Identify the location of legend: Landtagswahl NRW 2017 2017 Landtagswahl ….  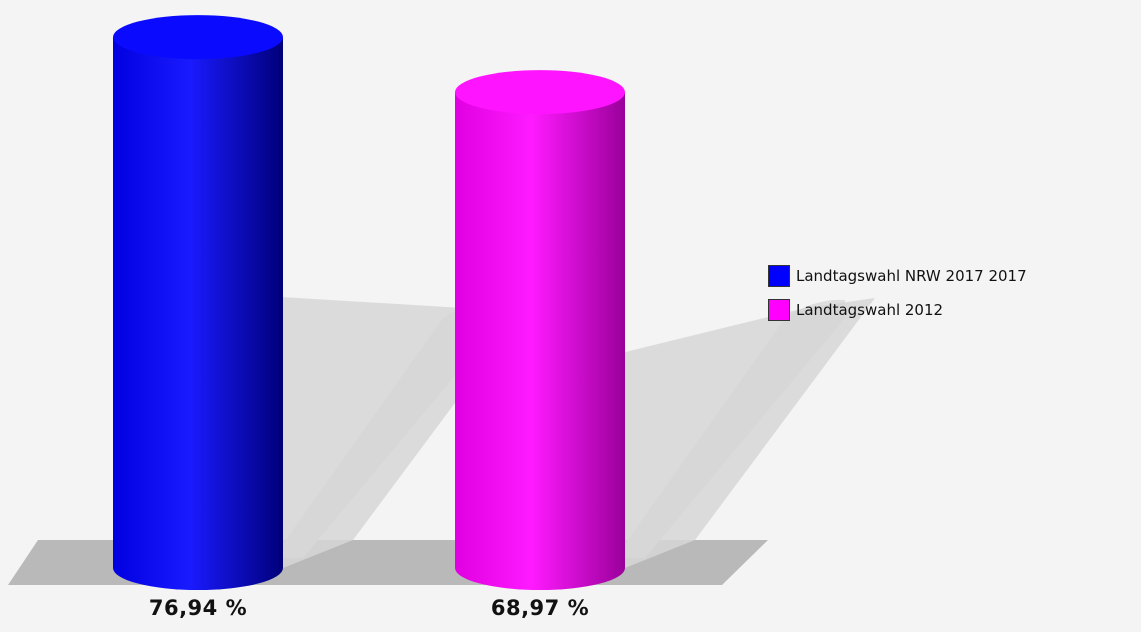
(897, 298).